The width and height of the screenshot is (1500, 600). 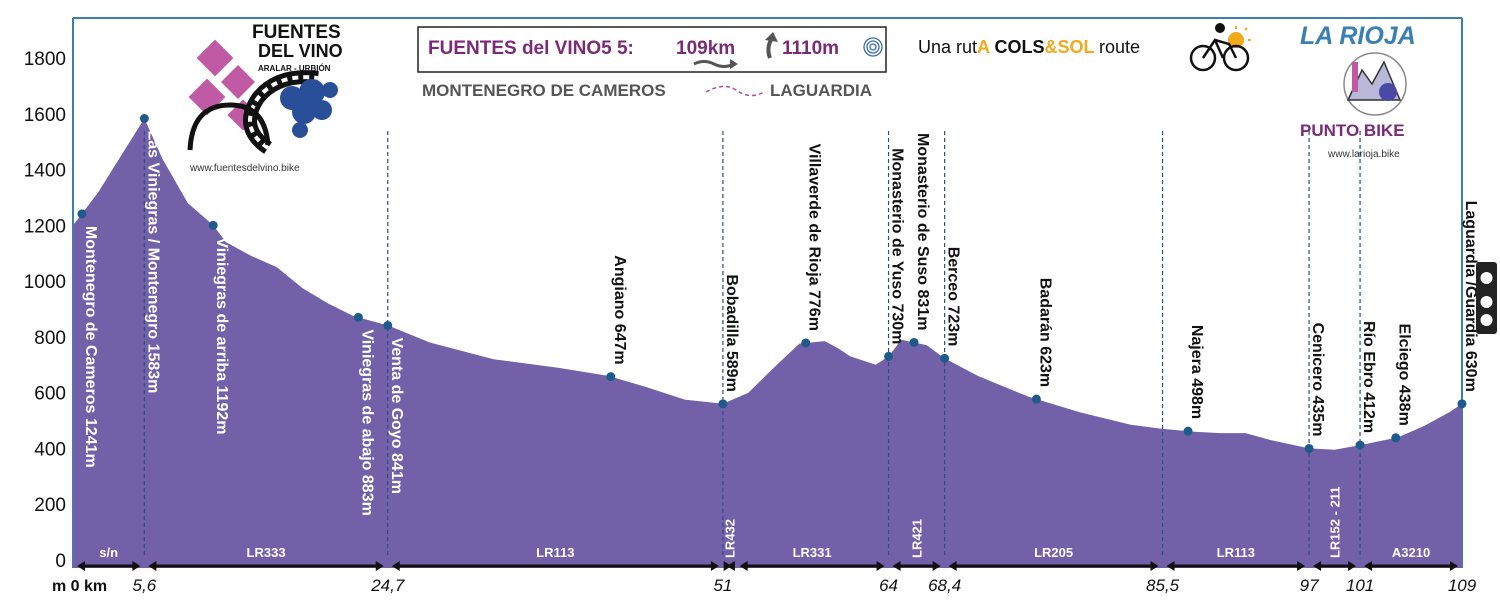 I want to click on x-tick-label: 68,4, so click(x=944, y=585).